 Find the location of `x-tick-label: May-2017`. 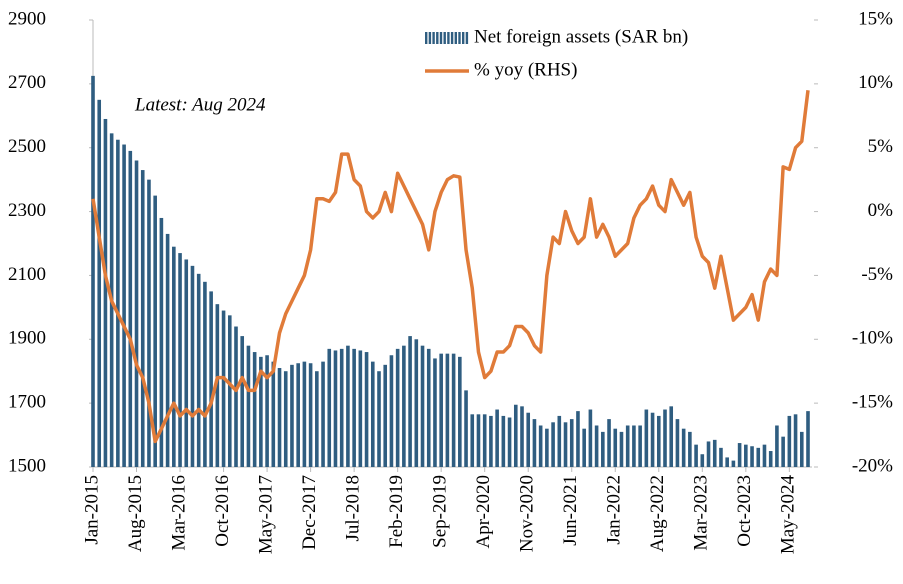

x-tick-label: May-2017 is located at coordinates (265, 514).